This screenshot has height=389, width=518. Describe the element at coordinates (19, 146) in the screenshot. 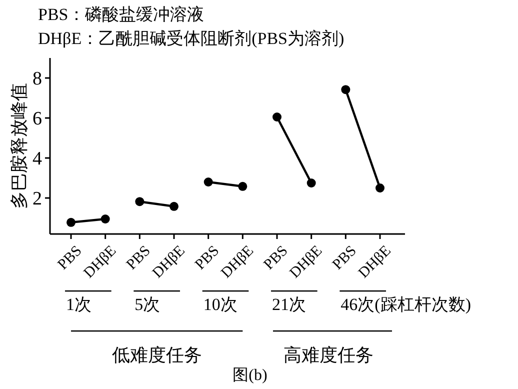

I see `y-axis-title: 多巴胺释放峰值` at that location.